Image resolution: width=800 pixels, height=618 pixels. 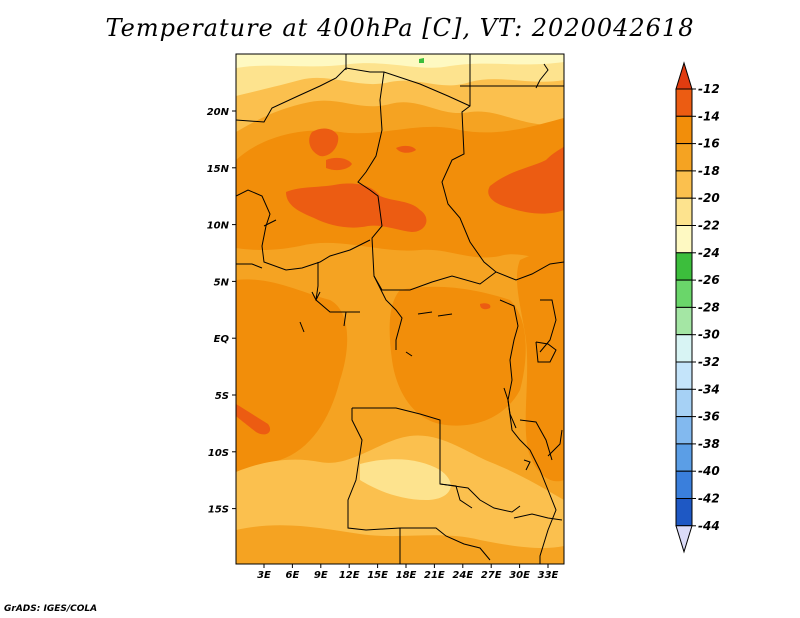 What do you see at coordinates (709, 253) in the screenshot?
I see `colorbar-label: -24` at bounding box center [709, 253].